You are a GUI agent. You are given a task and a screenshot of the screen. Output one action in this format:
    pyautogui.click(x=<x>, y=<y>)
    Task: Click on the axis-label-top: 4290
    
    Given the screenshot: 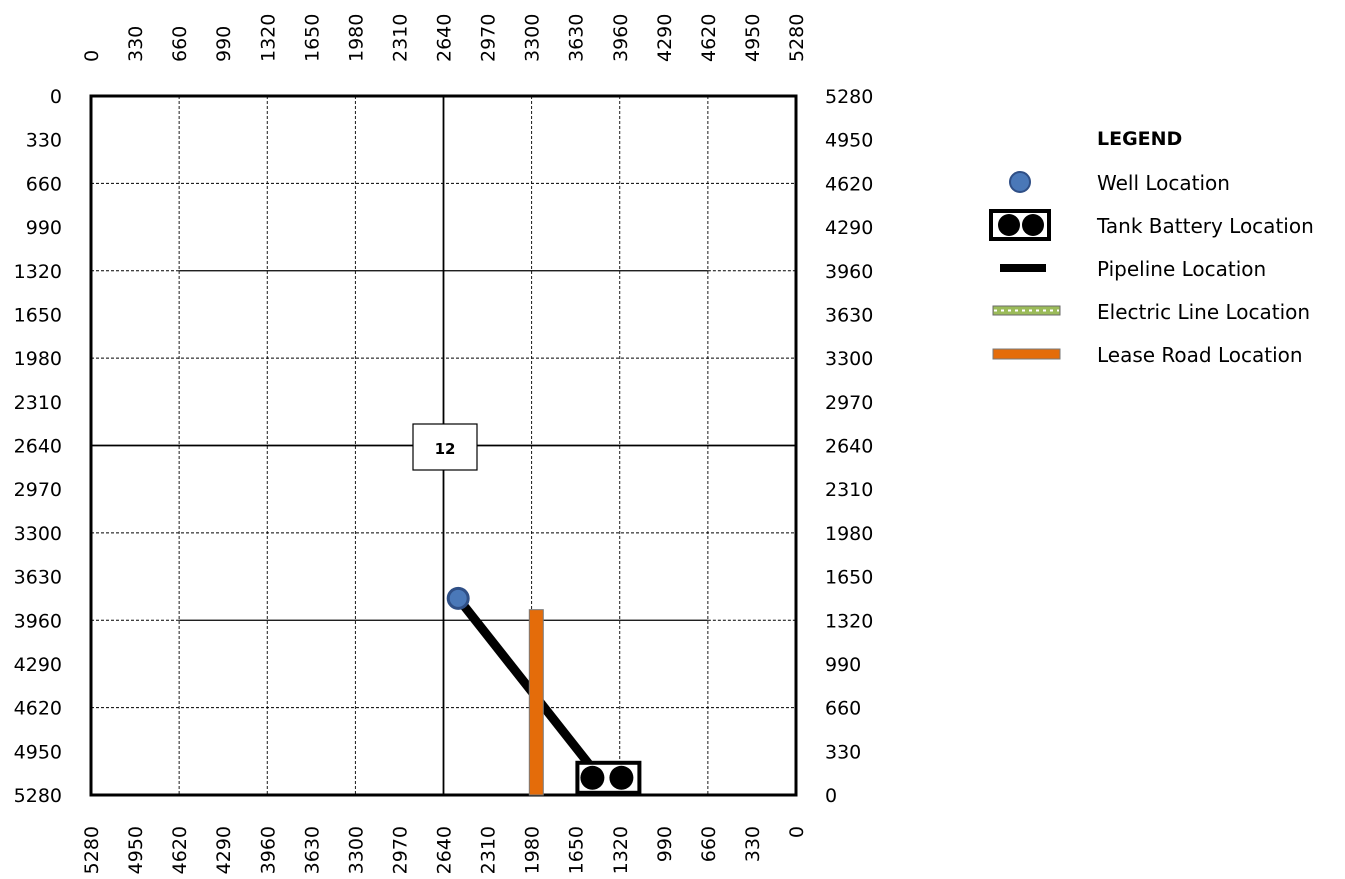 What is the action you would take?
    pyautogui.click(x=665, y=38)
    